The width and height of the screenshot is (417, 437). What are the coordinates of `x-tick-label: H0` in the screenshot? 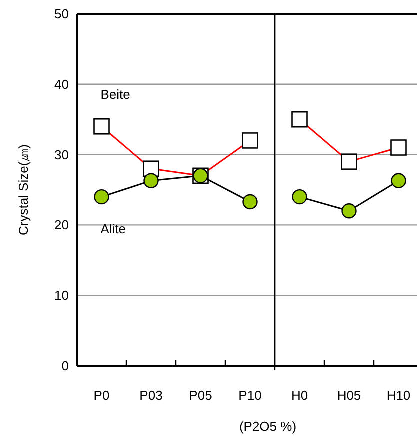 It's located at (299, 395).